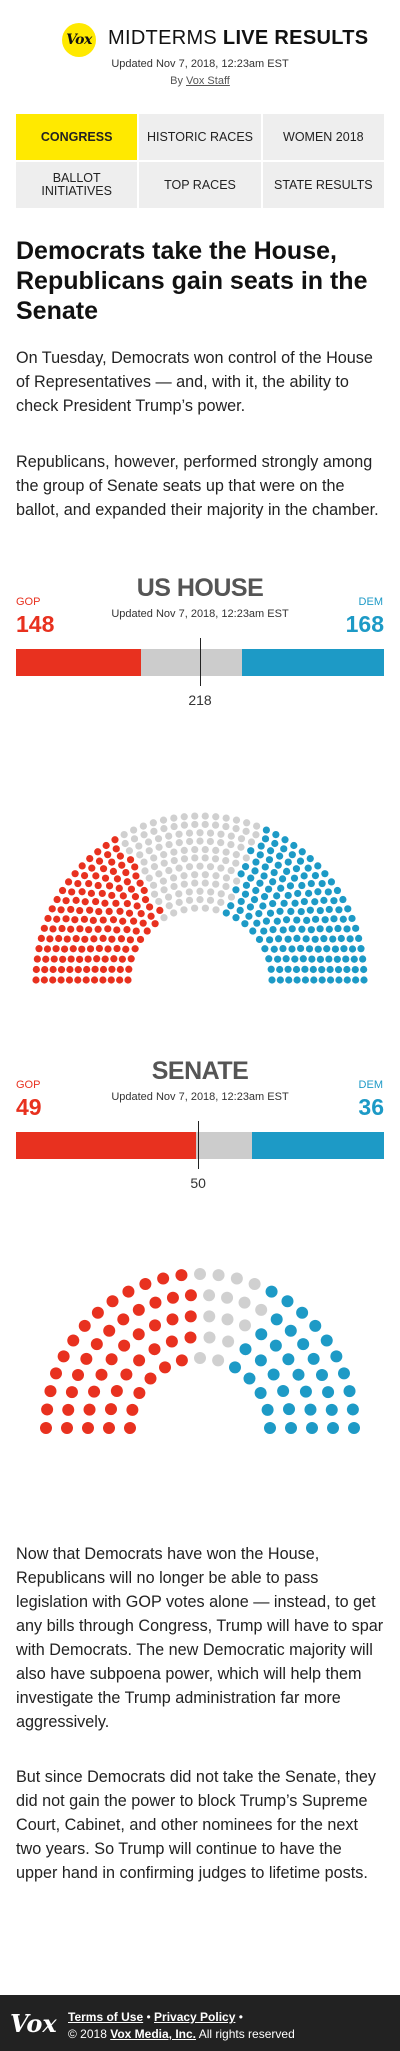 The width and height of the screenshot is (400, 2051). What do you see at coordinates (208, 81) in the screenshot?
I see `author-link: Vox Staff` at bounding box center [208, 81].